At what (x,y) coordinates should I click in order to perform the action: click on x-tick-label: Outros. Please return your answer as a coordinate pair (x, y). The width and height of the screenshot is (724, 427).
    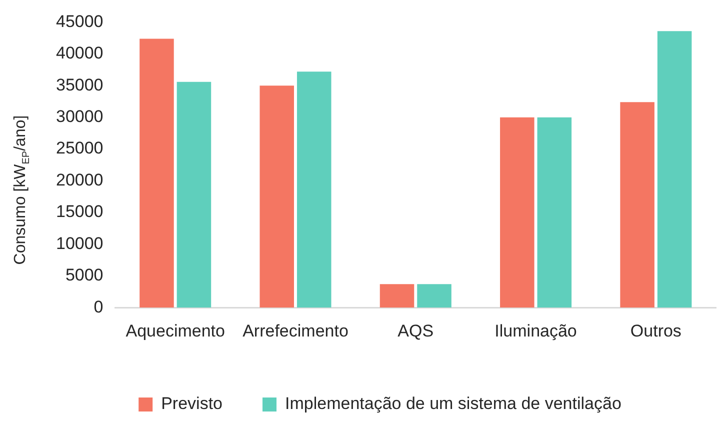
    Looking at the image, I should click on (656, 330).